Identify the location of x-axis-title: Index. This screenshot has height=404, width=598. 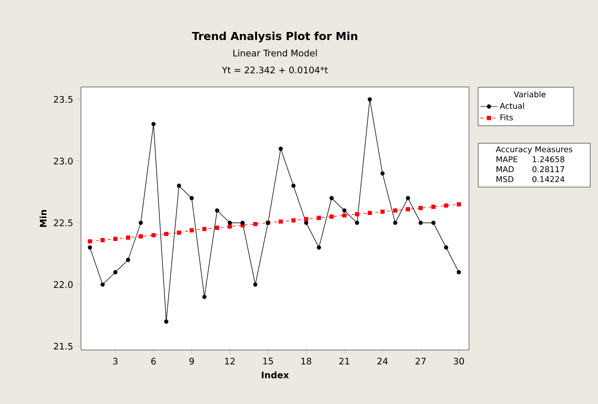
(275, 374).